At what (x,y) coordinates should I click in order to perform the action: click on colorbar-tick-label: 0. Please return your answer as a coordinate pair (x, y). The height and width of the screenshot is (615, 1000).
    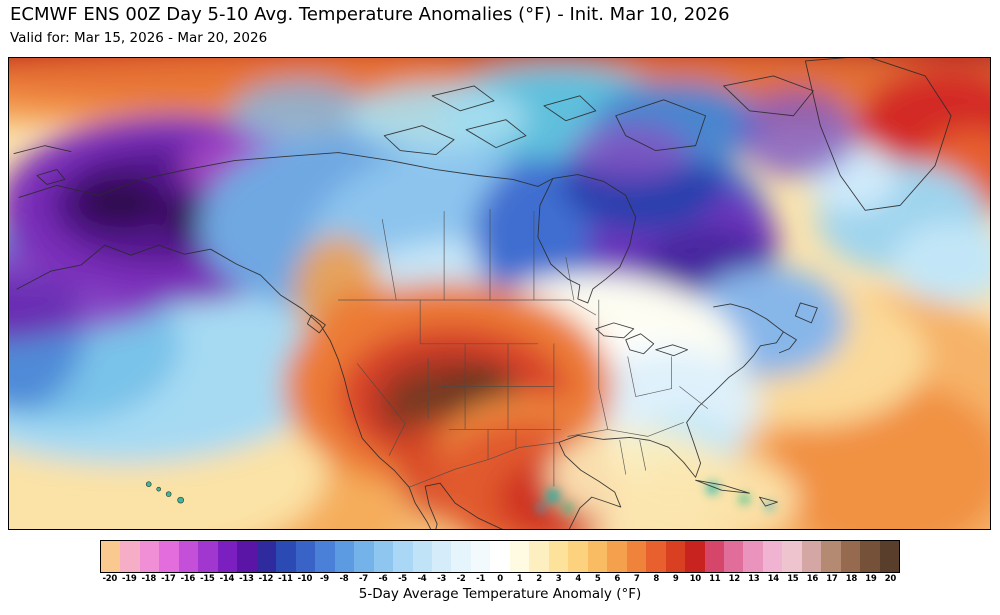
    Looking at the image, I should click on (500, 579).